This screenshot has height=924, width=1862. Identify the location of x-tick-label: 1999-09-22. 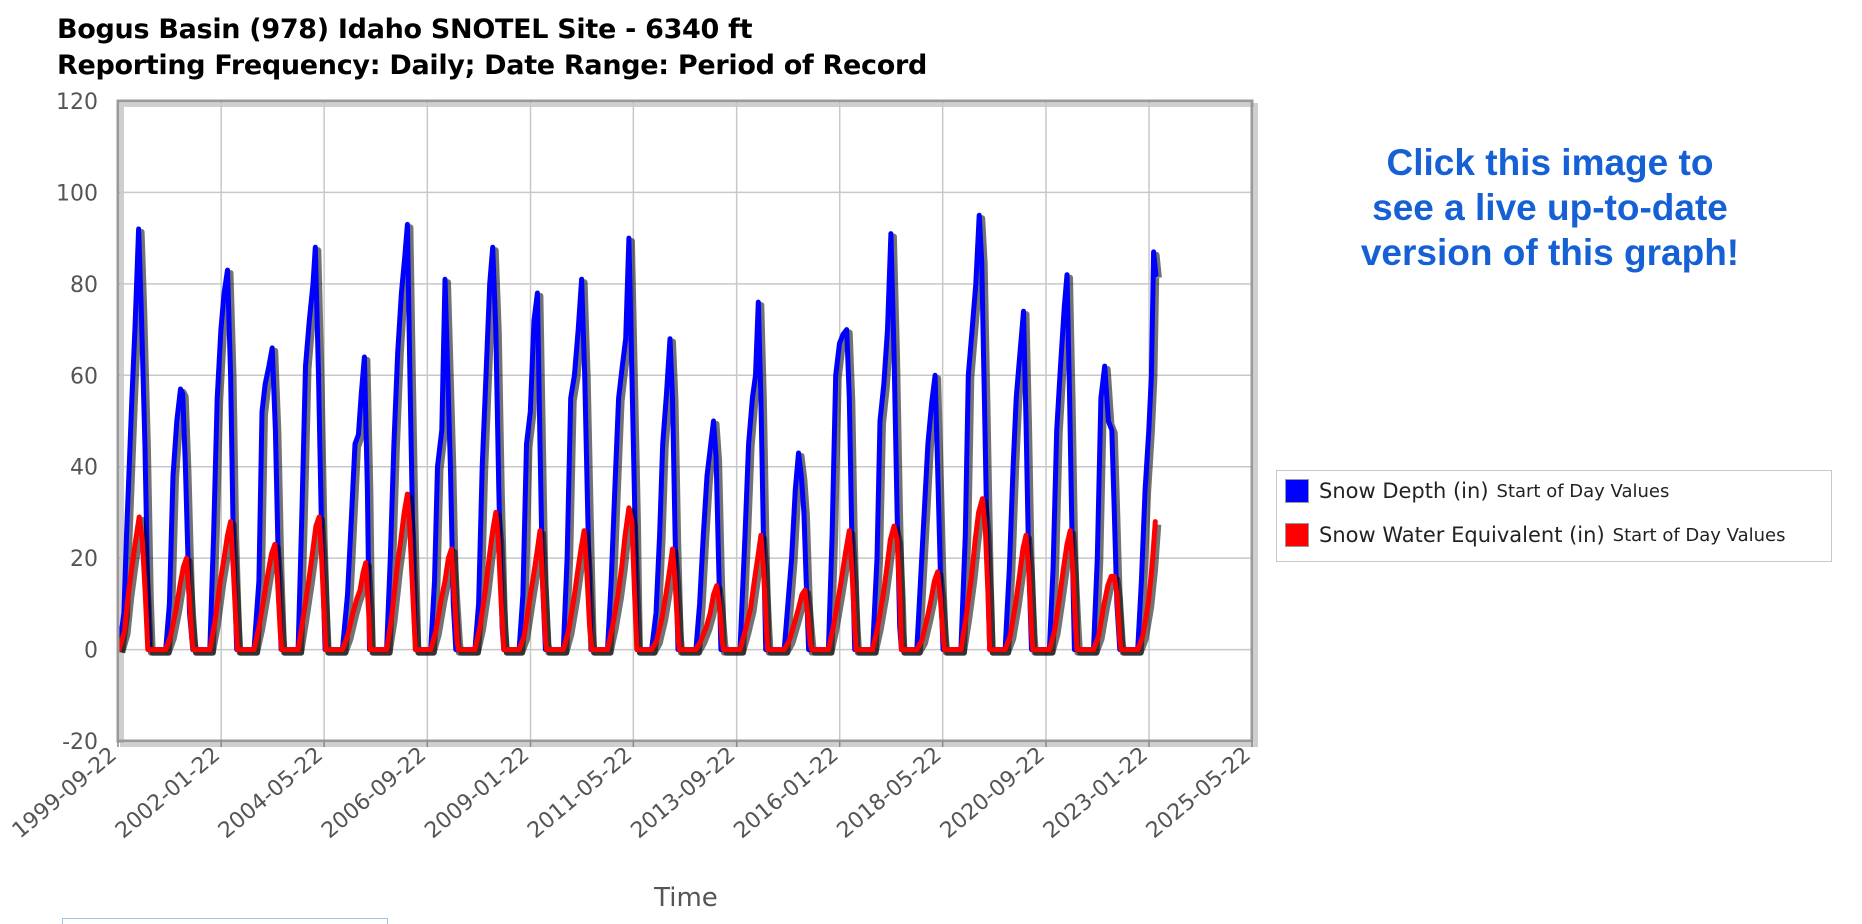
(65, 792).